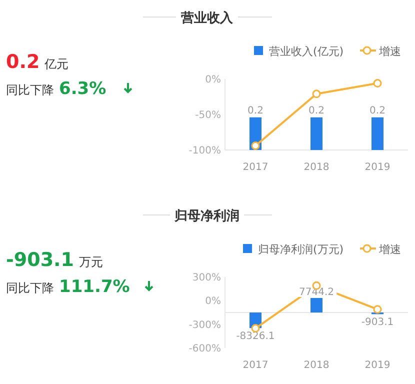 The height and width of the screenshot is (384, 415). Describe the element at coordinates (207, 18) in the screenshot. I see `text: 营业收入` at that location.